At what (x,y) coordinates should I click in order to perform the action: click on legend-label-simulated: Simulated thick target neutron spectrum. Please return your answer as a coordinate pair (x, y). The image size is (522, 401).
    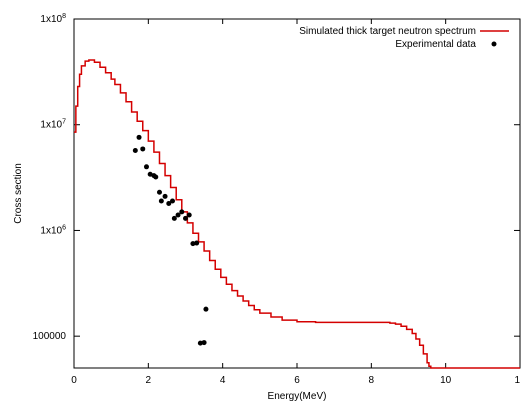
    Looking at the image, I should click on (387, 31).